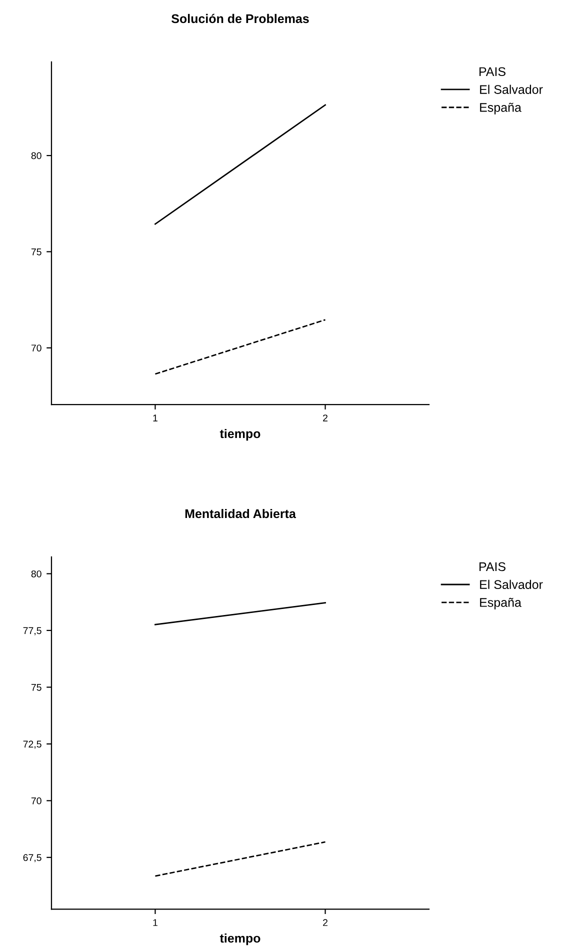 This screenshot has width=572, height=952. I want to click on y-tick-label: 72,5, so click(32, 744).